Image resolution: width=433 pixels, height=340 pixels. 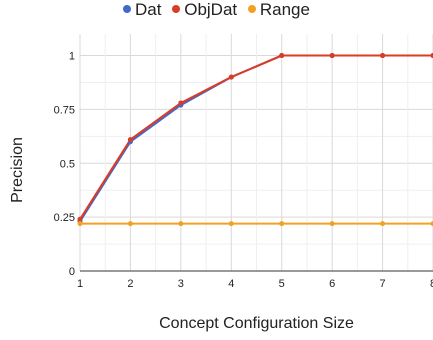 I want to click on legend-label-objdat: ObjDat, so click(x=211, y=9).